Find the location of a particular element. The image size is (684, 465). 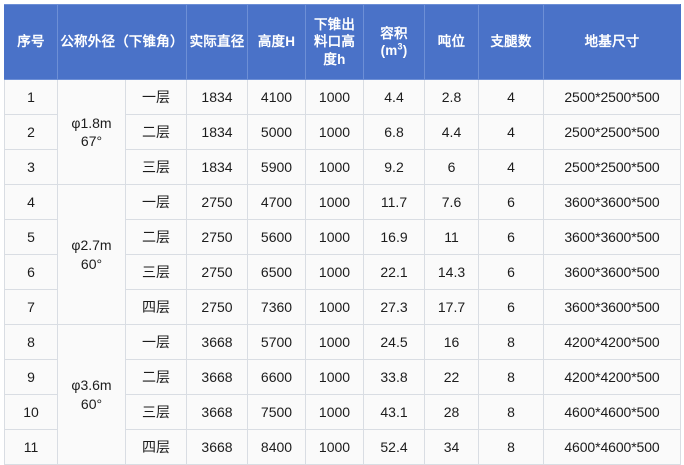

cell-height: 5900 is located at coordinates (276, 167).